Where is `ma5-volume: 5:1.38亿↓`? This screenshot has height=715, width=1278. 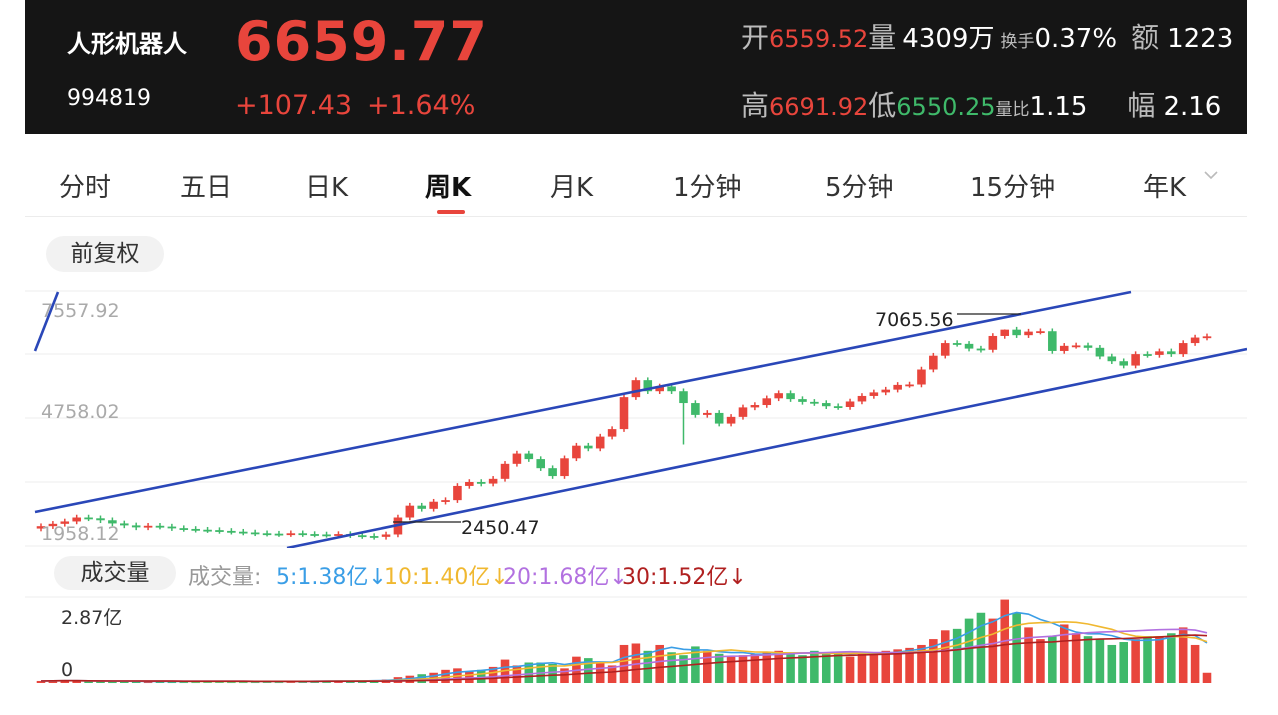 ma5-volume: 5:1.38亿↓ is located at coordinates (331, 577).